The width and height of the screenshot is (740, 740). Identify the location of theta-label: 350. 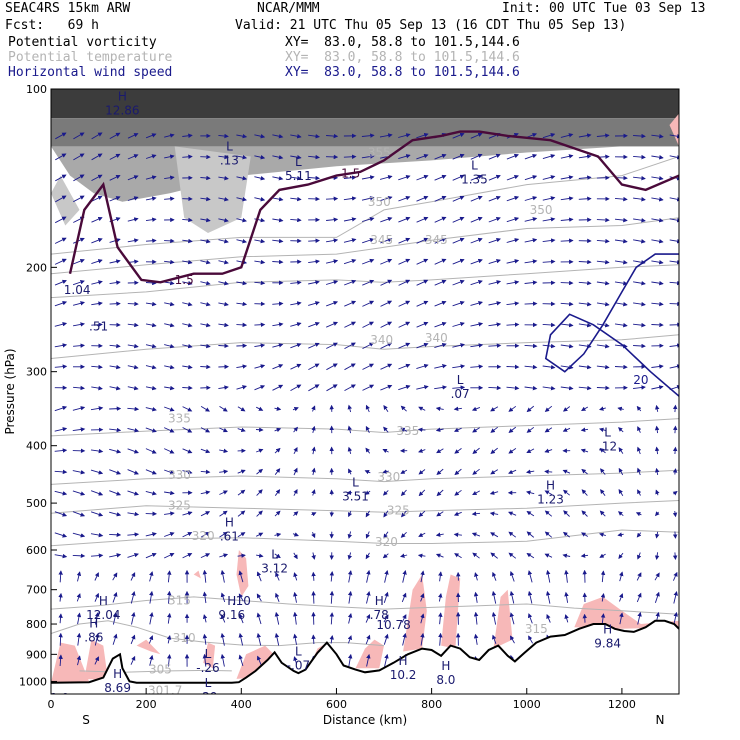
(541, 210).